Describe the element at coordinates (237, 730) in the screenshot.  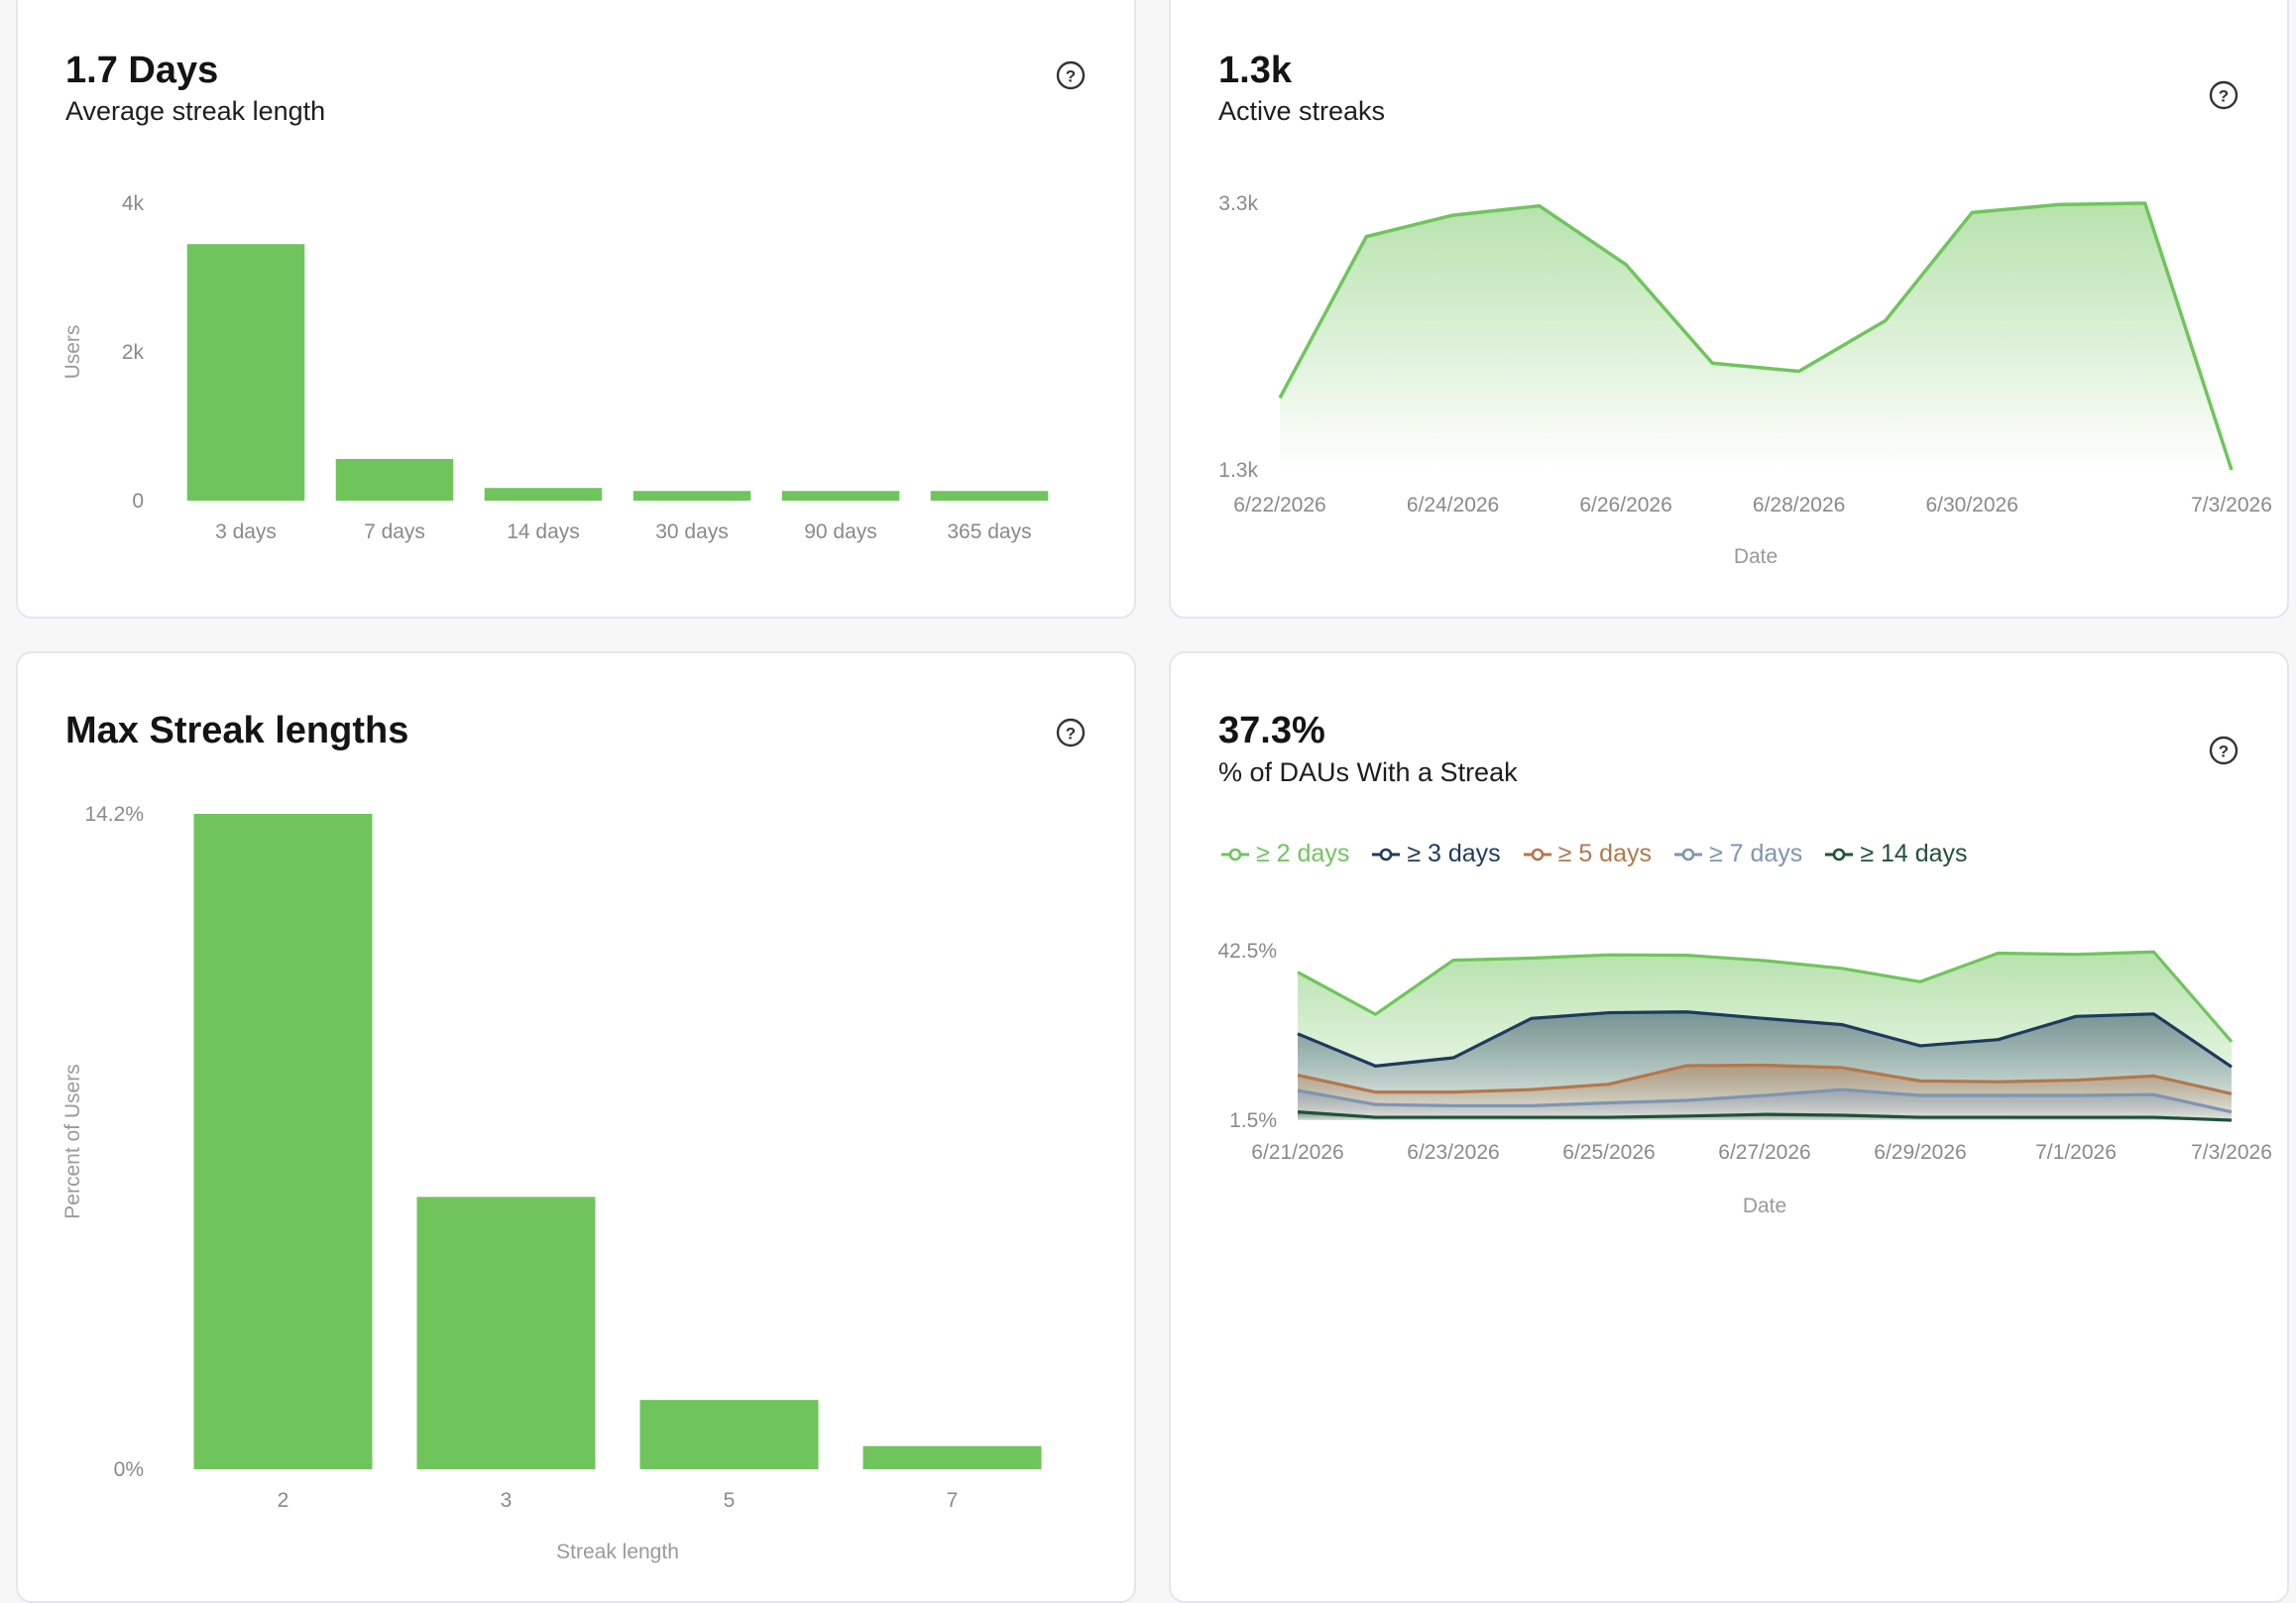
I see `card-title: Max Streak lengths` at that location.